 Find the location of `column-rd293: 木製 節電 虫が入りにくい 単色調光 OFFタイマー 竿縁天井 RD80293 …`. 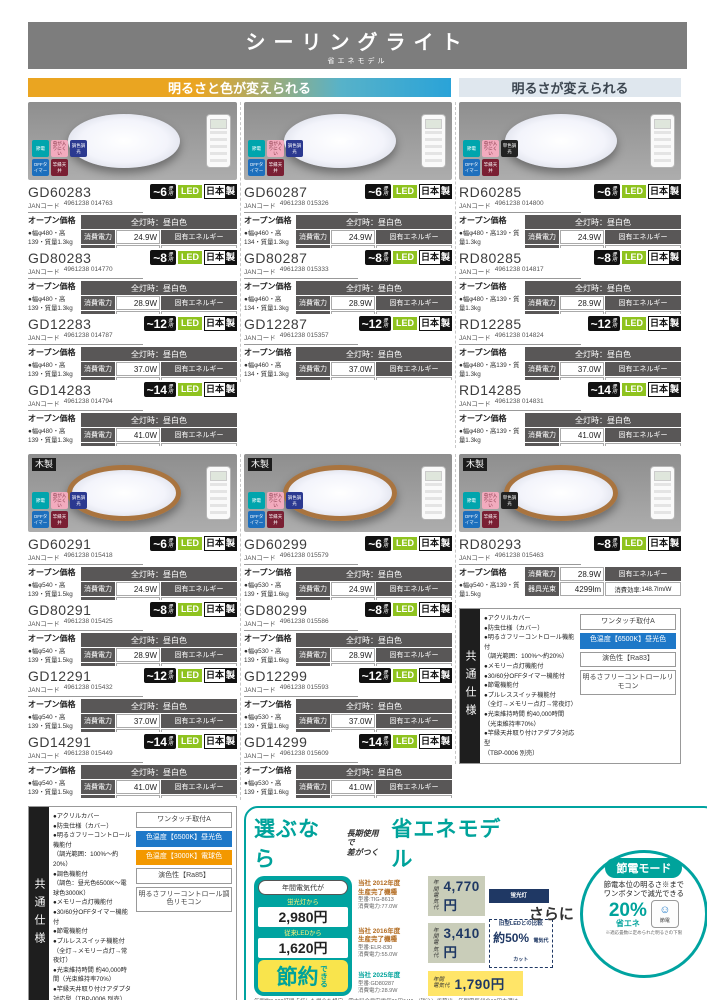

column-rd293: 木製 節電 虫が入りにくい 単色調光 OFFタイマー 竿縁天井 RD80293 … is located at coordinates (568, 609).